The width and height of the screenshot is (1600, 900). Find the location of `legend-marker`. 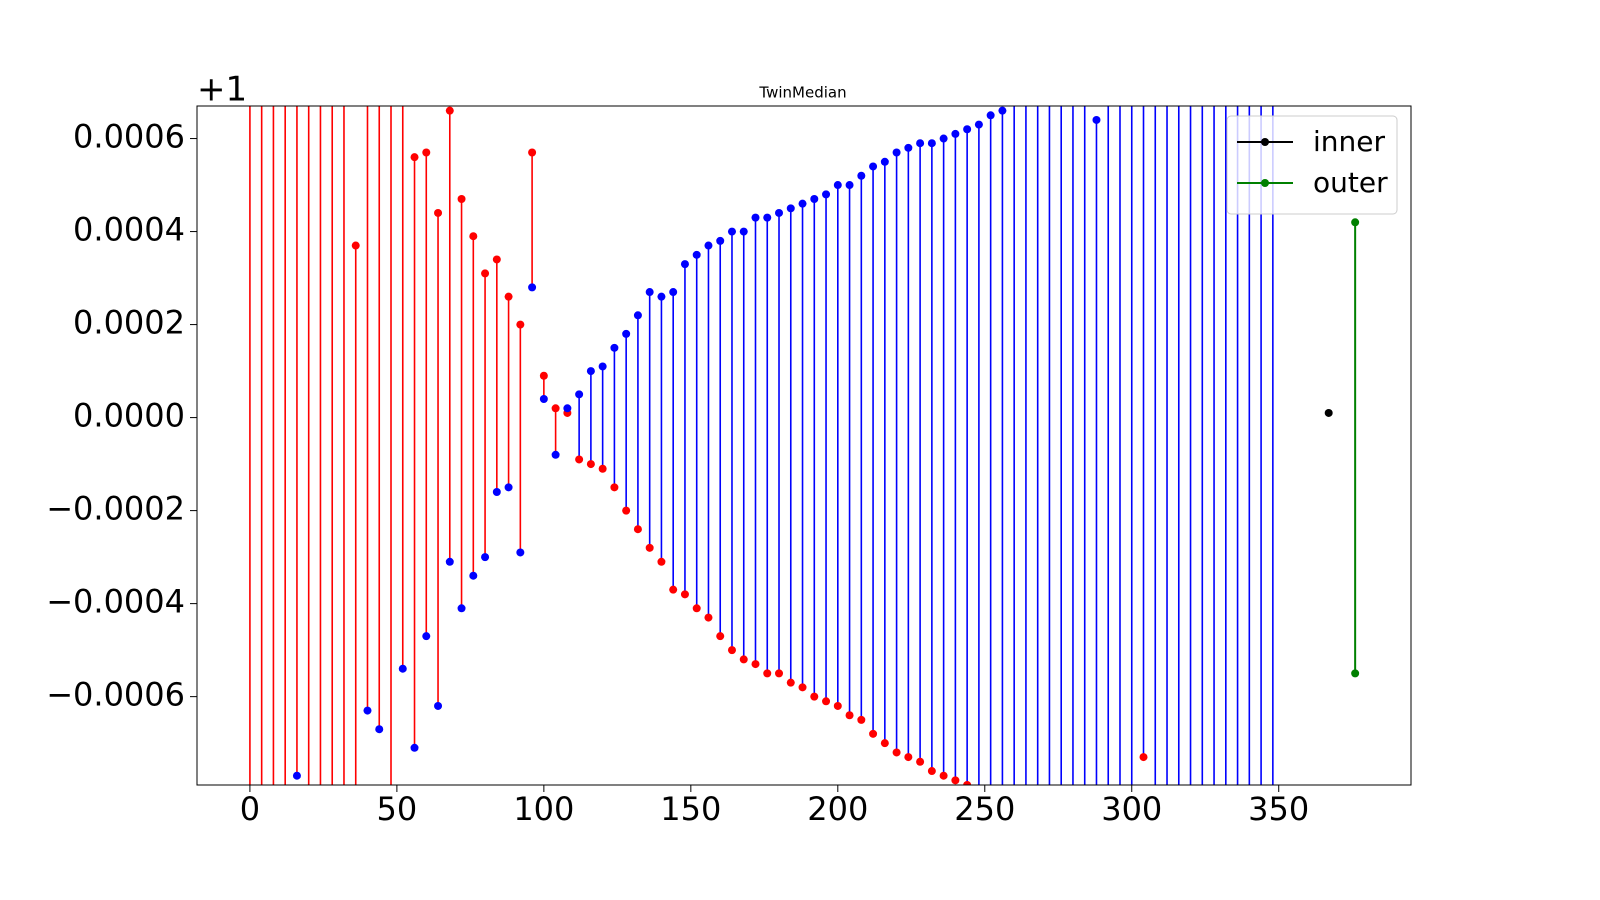

legend-marker is located at coordinates (1265, 142).